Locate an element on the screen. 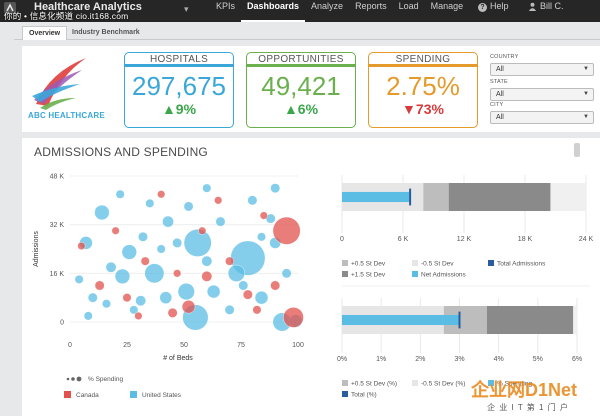  help-link: ? Help is located at coordinates (493, 6).